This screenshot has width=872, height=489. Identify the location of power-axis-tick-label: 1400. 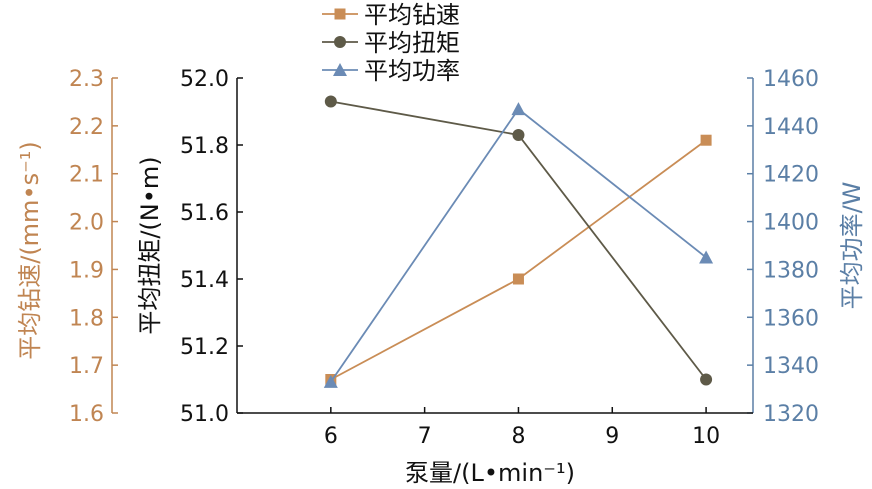
(791, 223).